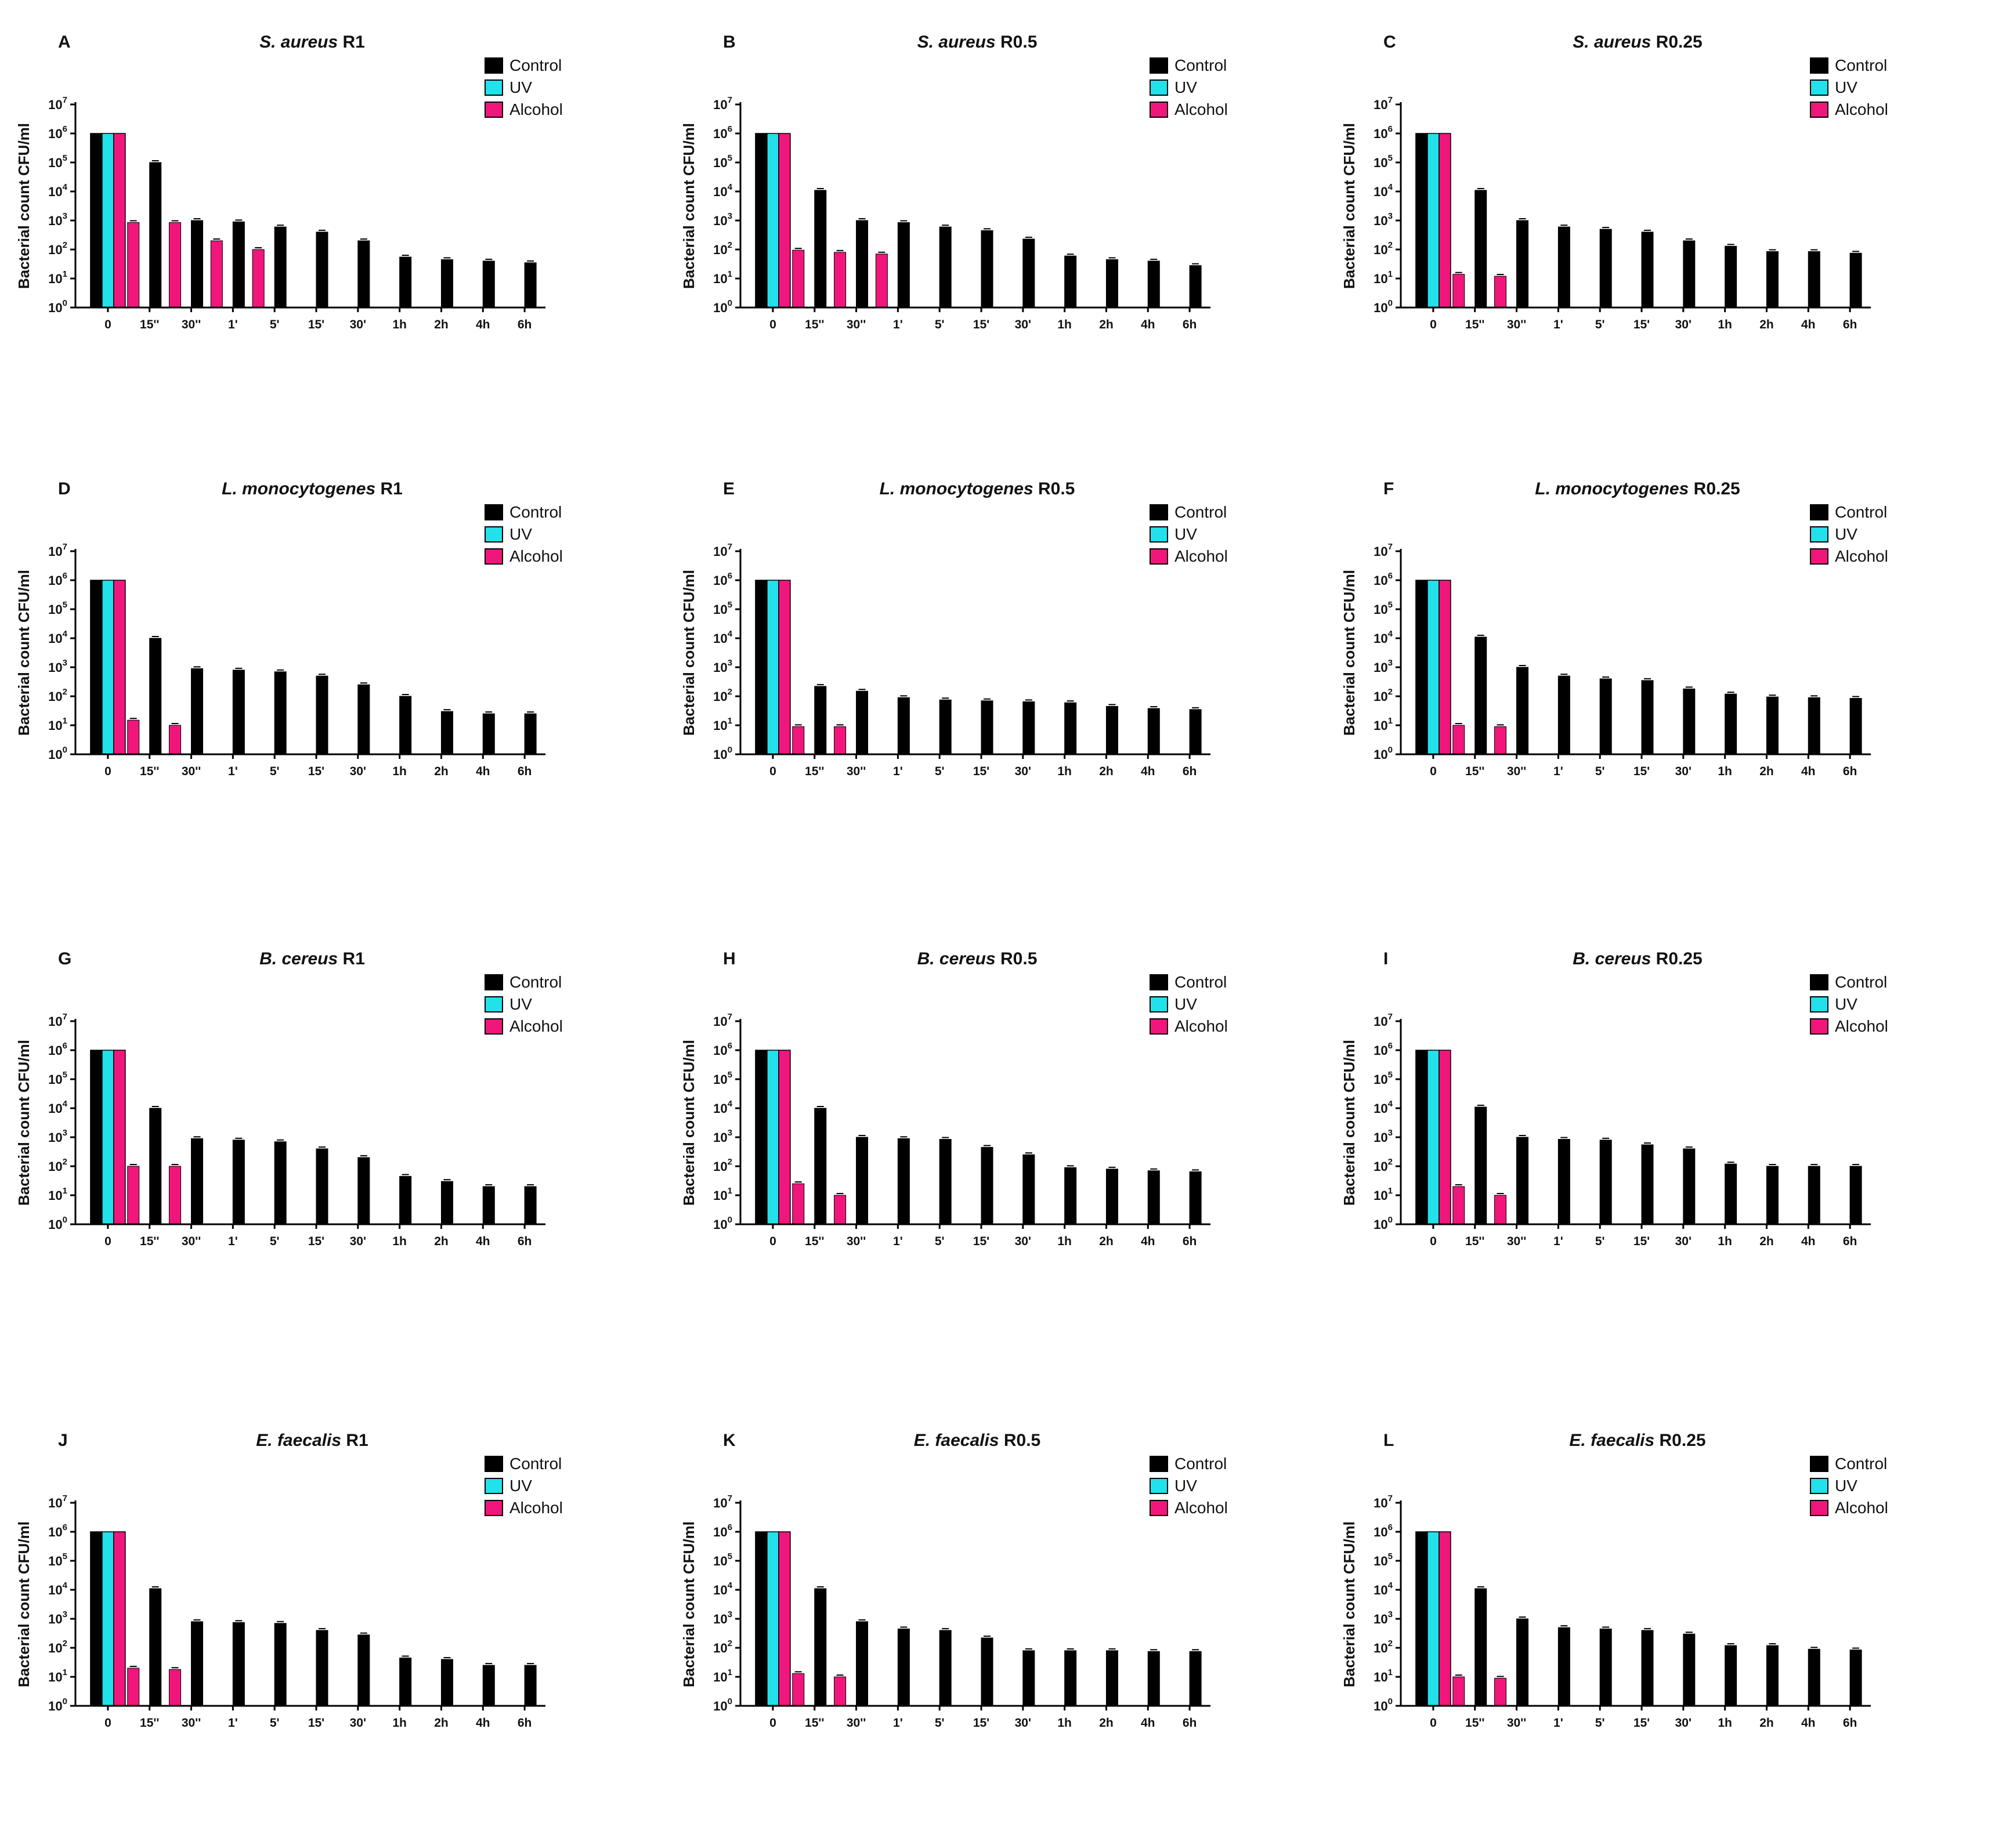  What do you see at coordinates (275, 324) in the screenshot?
I see `x-tick-label: 5'` at bounding box center [275, 324].